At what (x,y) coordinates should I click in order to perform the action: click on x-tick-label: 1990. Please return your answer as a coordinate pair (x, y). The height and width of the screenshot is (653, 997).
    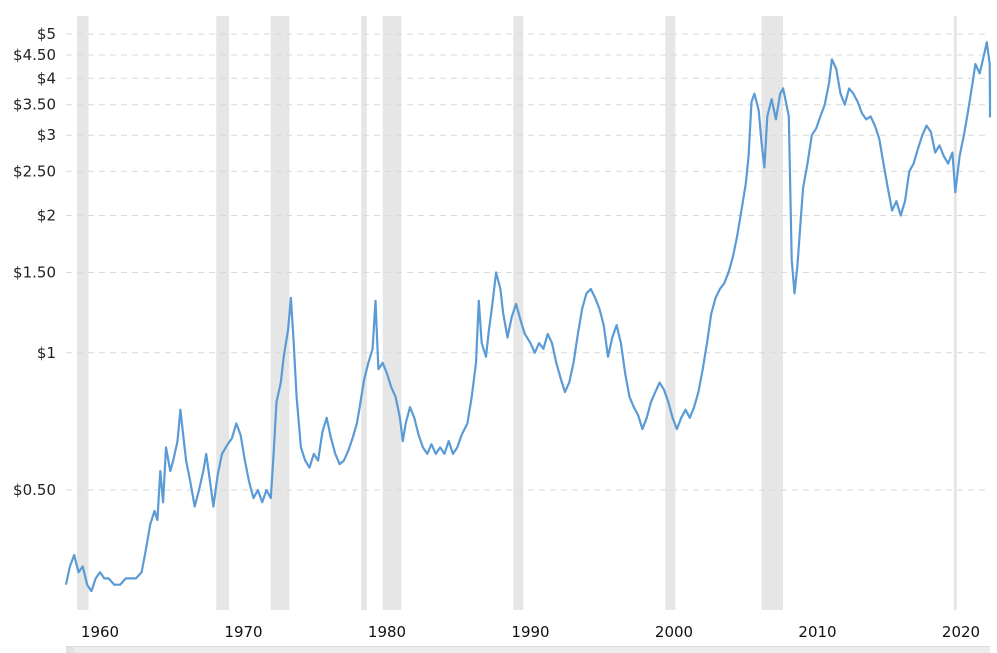
    Looking at the image, I should click on (530, 632).